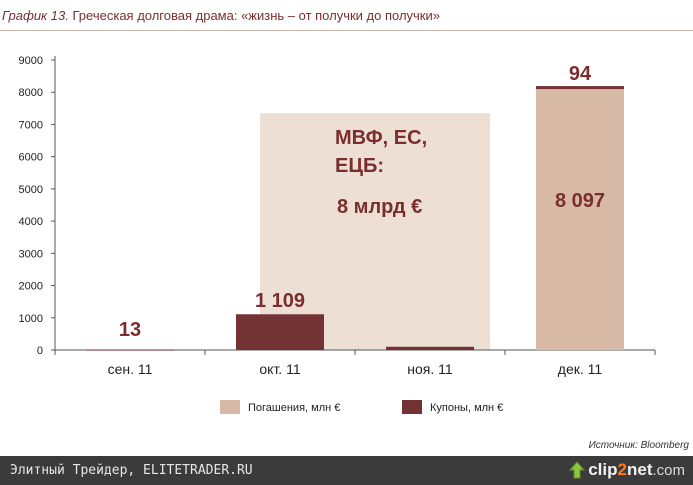 This screenshot has height=485, width=693. Describe the element at coordinates (580, 74) in the screenshot. I see `data-label-dec-coupons: 94` at that location.